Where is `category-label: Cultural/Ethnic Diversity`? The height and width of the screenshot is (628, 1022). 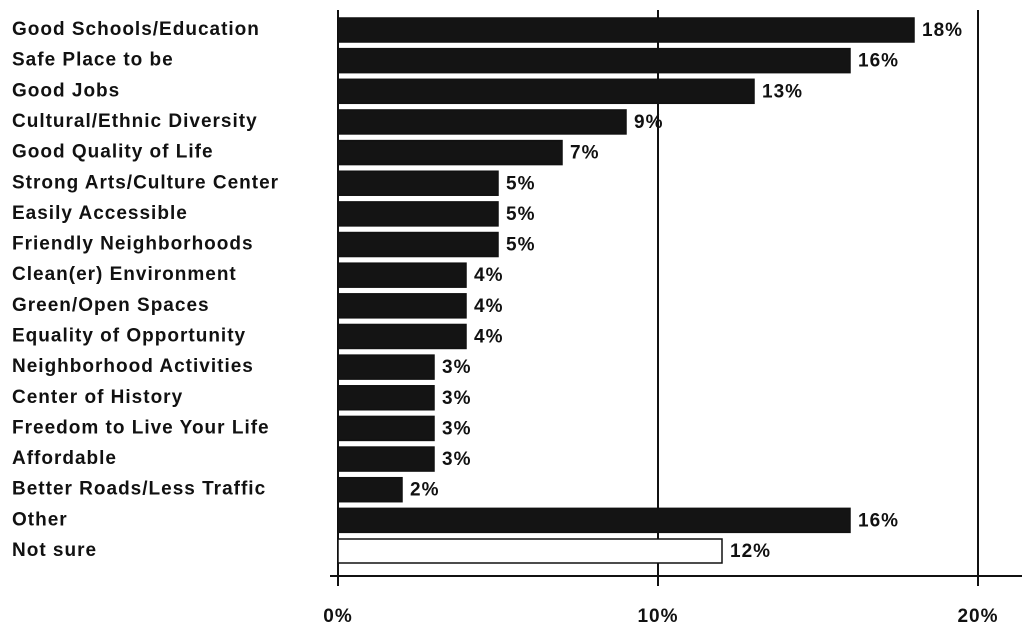
category-label: Cultural/Ethnic Diversity is located at coordinates (135, 121).